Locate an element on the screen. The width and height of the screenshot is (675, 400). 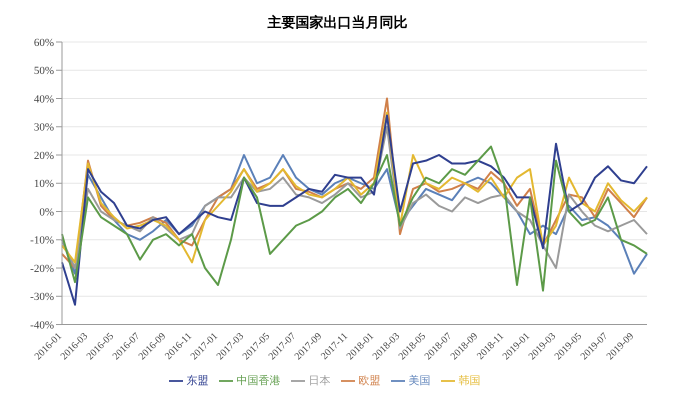
y-tick-label: -20% is located at coordinates (42, 268).